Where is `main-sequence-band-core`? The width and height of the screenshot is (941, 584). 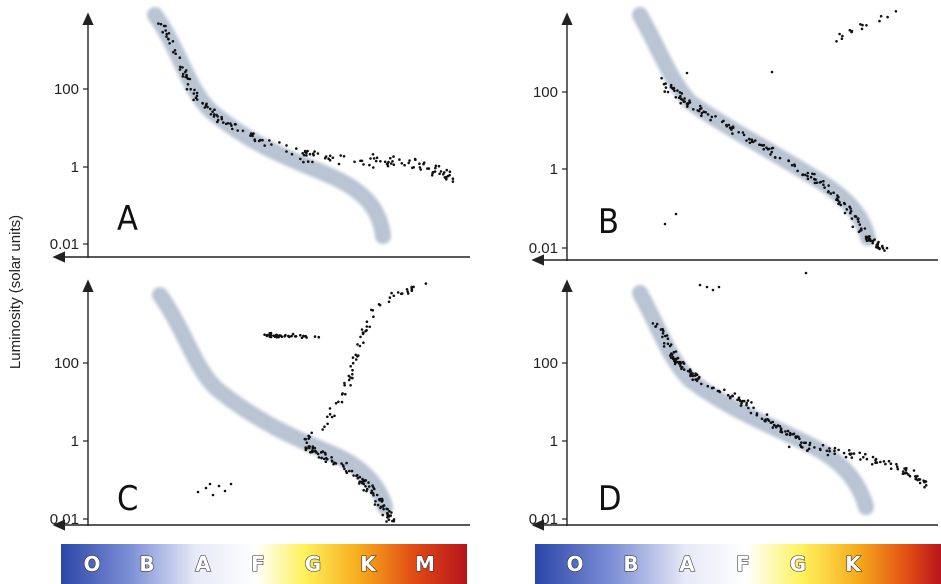 main-sequence-band-core is located at coordinates (753, 400).